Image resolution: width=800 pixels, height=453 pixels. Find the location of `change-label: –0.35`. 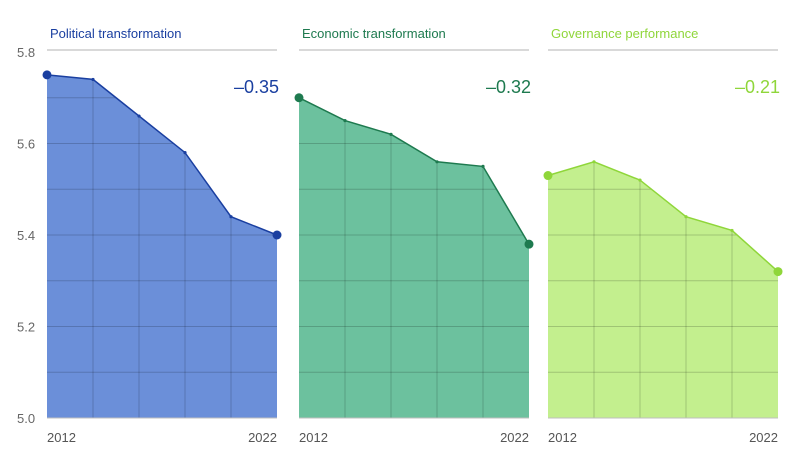

change-label: –0.35 is located at coordinates (256, 87).